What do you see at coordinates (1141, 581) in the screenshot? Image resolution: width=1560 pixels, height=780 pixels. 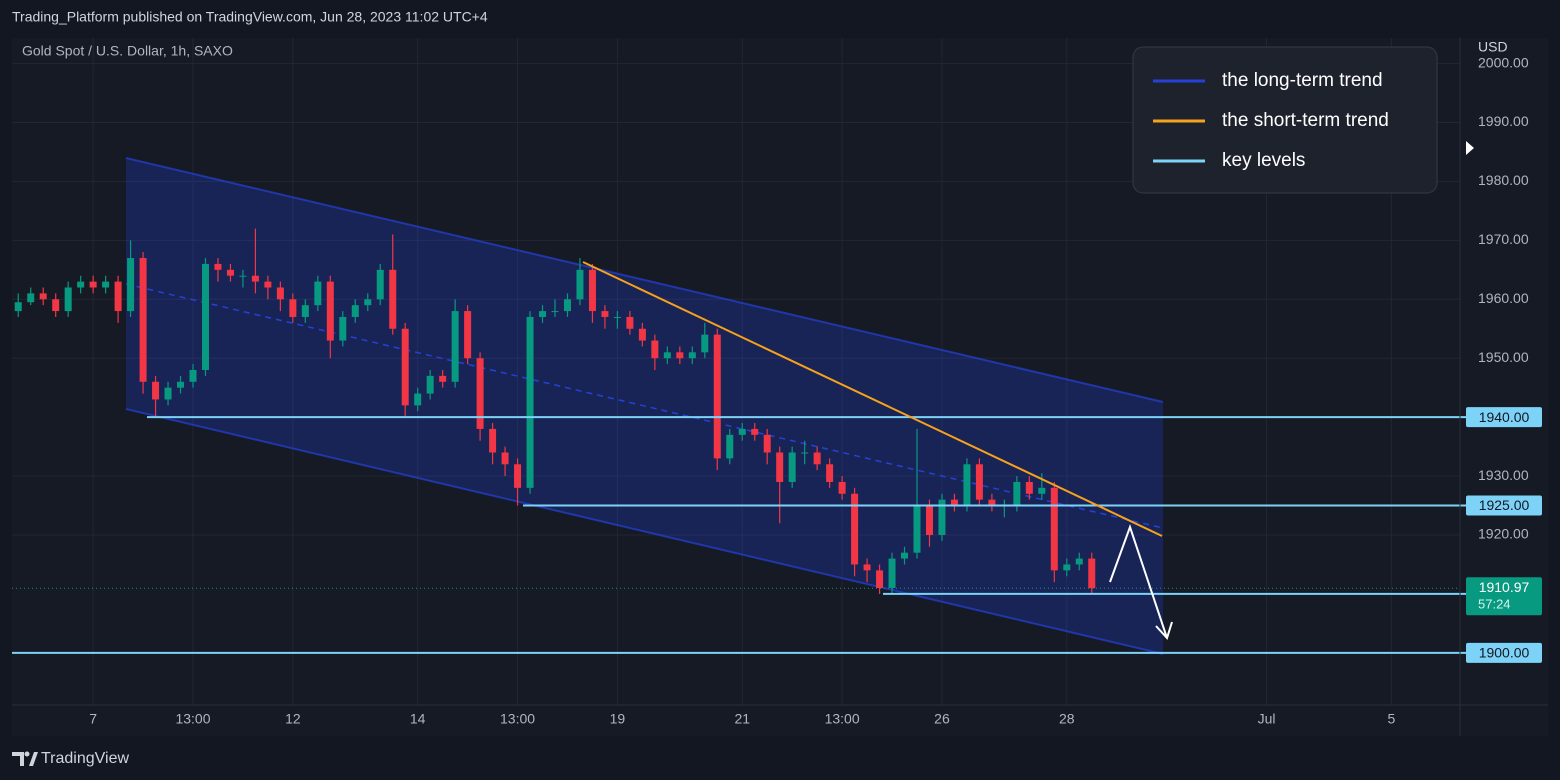 I see `forecast-arrow` at bounding box center [1141, 581].